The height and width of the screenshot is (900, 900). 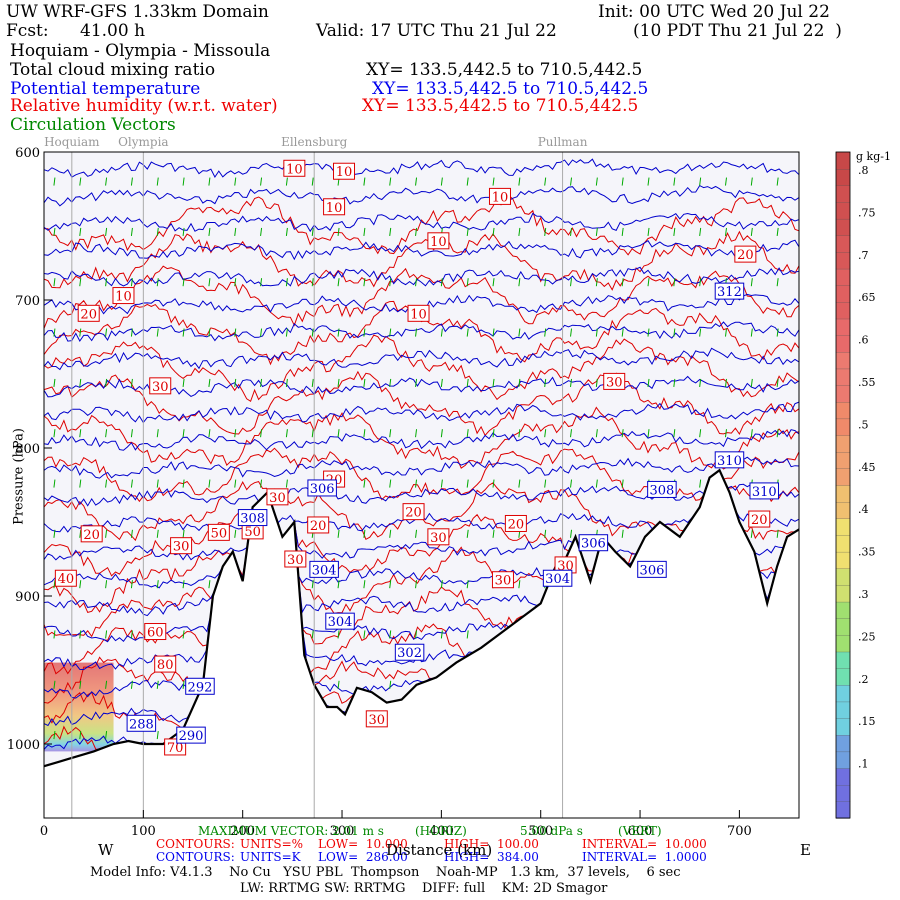 What do you see at coordinates (421, 225) in the screenshot?
I see `rh-contour` at bounding box center [421, 225].